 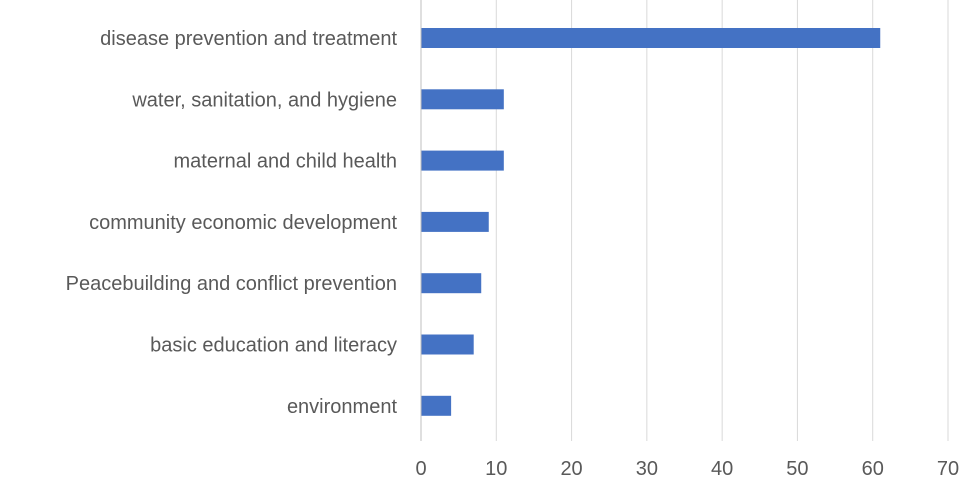 What do you see at coordinates (285, 162) in the screenshot?
I see `category-label: maternal and child health` at bounding box center [285, 162].